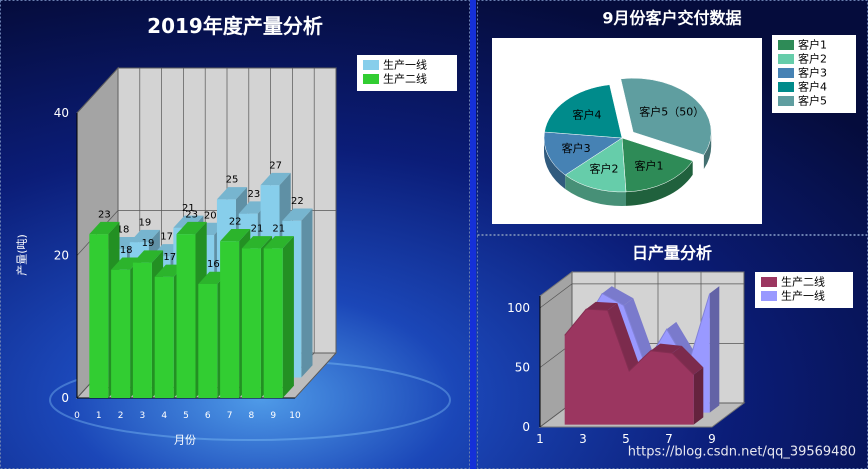 Image resolution: width=868 pixels, height=469 pixels. What do you see at coordinates (671, 18) in the screenshot?
I see `chart-title: 9月份客户交付数据` at bounding box center [671, 18].